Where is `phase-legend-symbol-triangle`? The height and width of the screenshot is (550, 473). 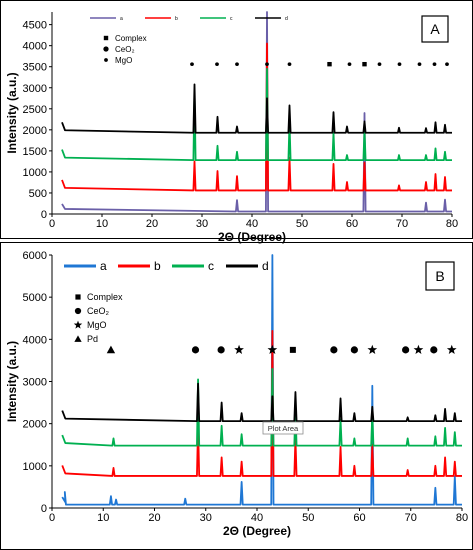
phase-legend-symbol-triangle is located at coordinates (78, 338).